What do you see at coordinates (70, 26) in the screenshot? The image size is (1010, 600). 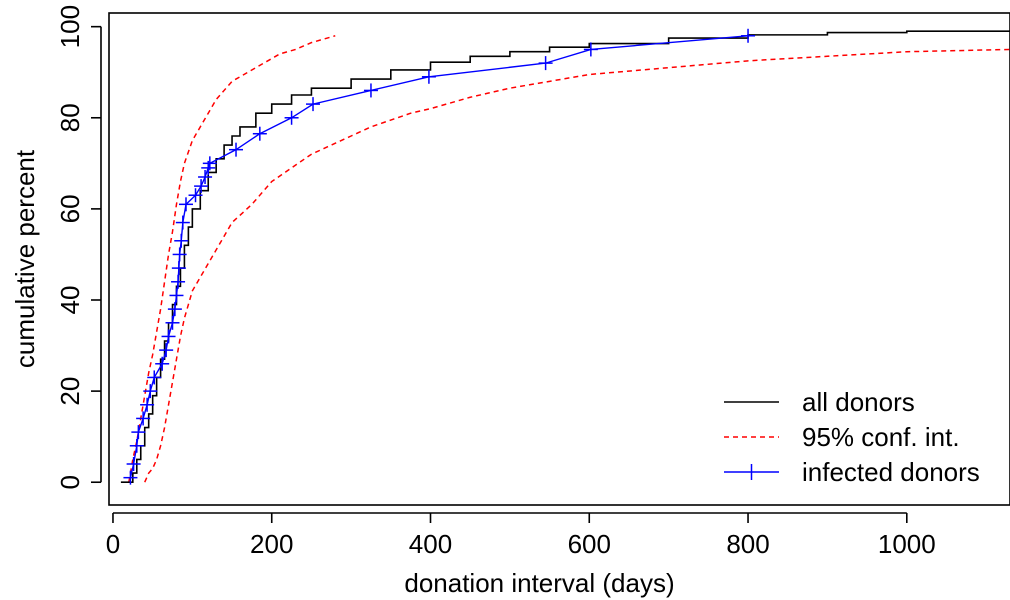 I see `y-tick-label: 100` at bounding box center [70, 26].